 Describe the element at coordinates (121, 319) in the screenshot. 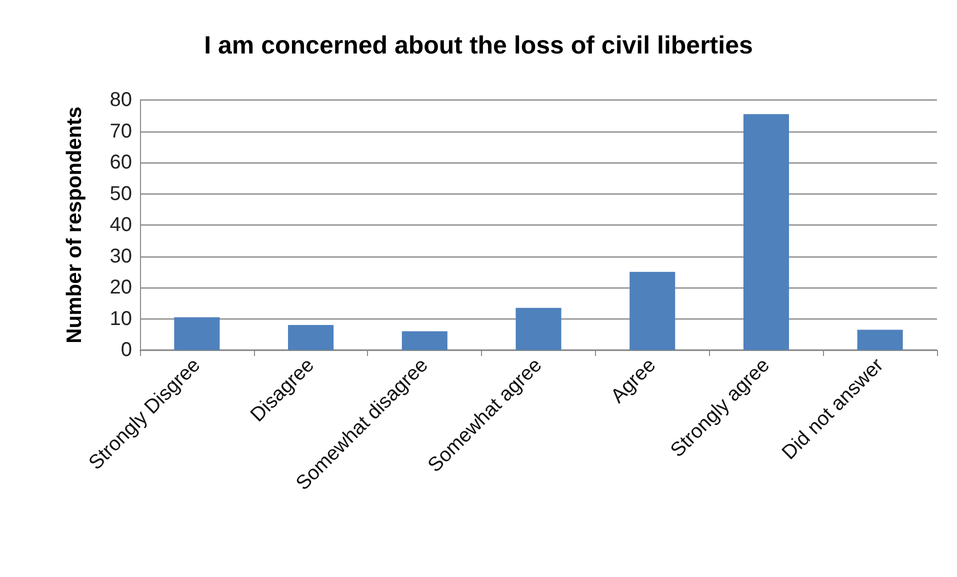

I see `y-tick-label: 10` at that location.